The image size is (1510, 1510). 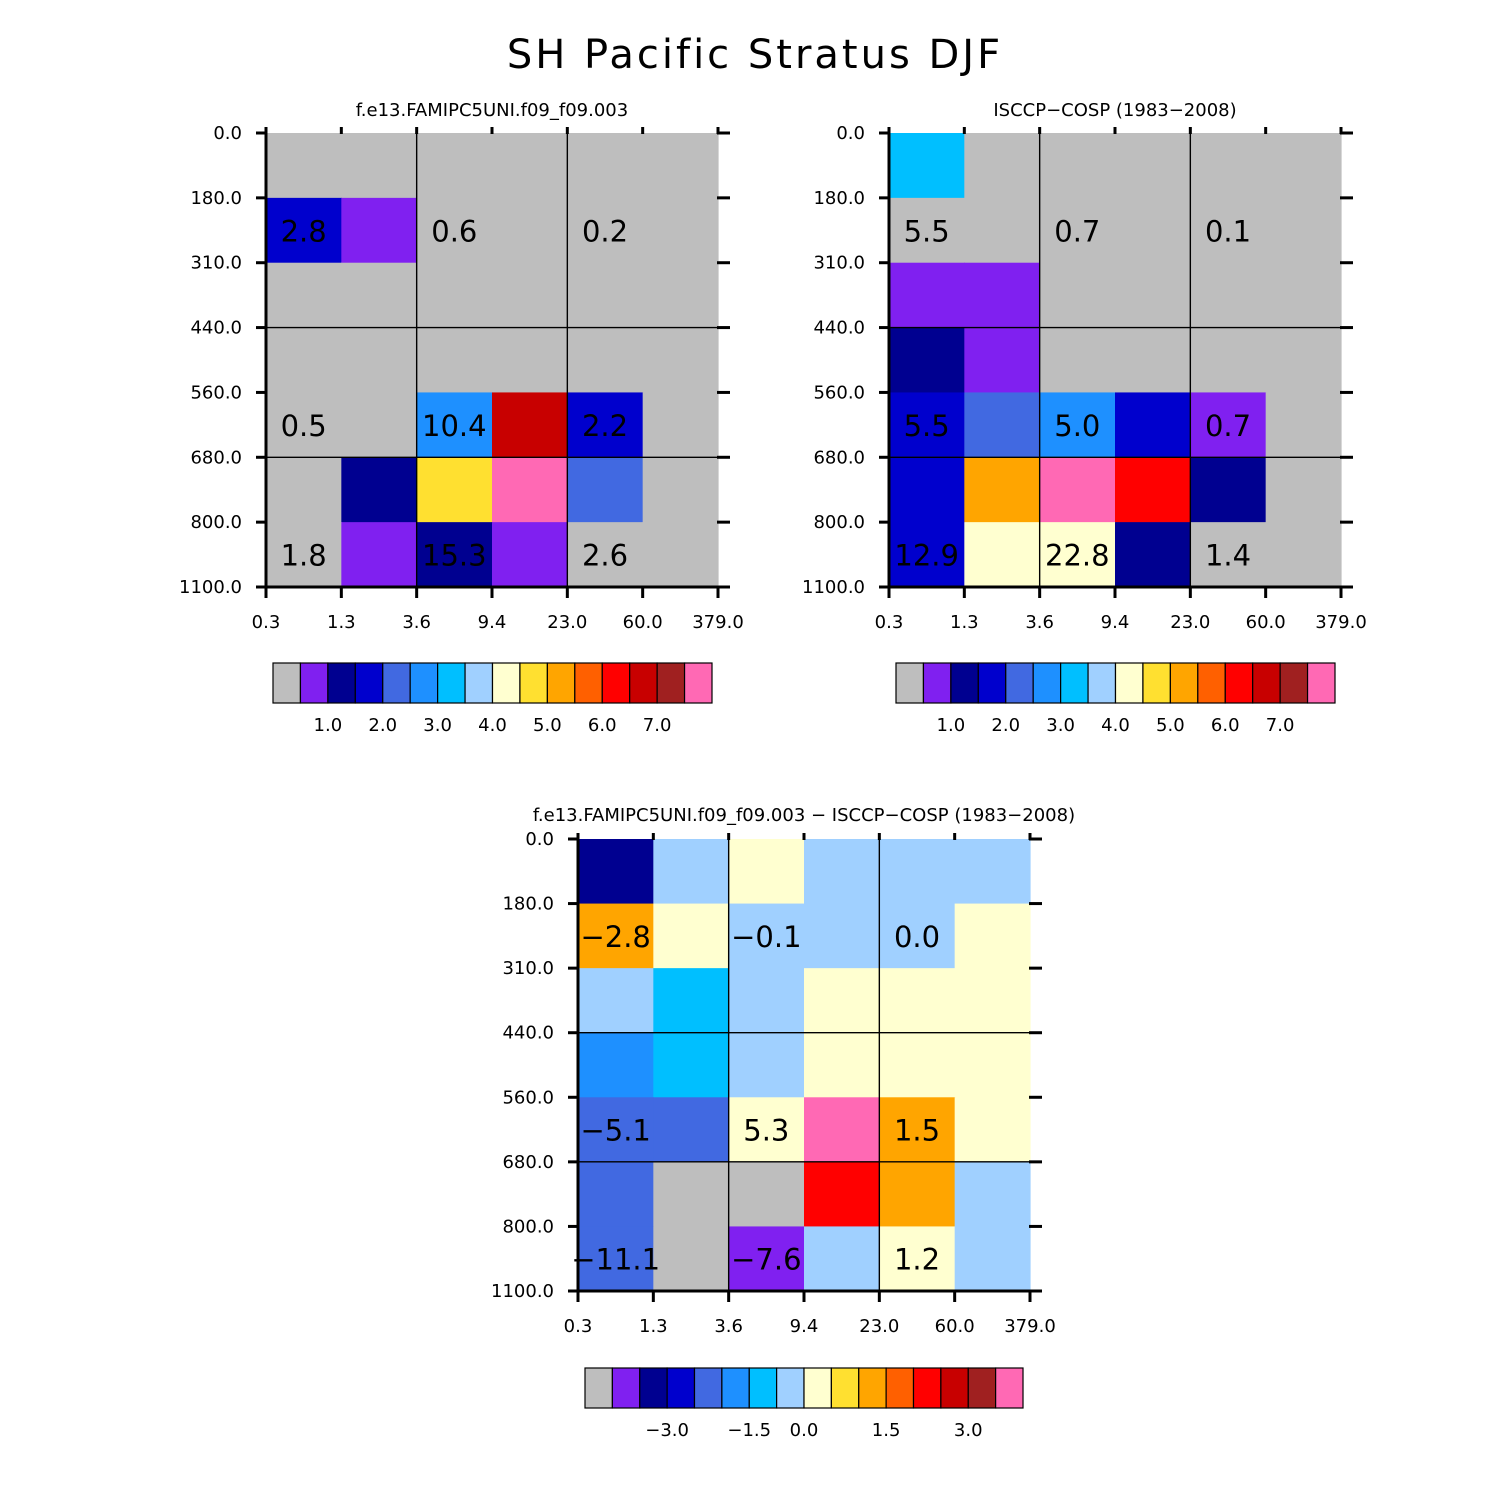 What do you see at coordinates (1077, 556) in the screenshot?
I see `block-value-label: 22.8` at bounding box center [1077, 556].